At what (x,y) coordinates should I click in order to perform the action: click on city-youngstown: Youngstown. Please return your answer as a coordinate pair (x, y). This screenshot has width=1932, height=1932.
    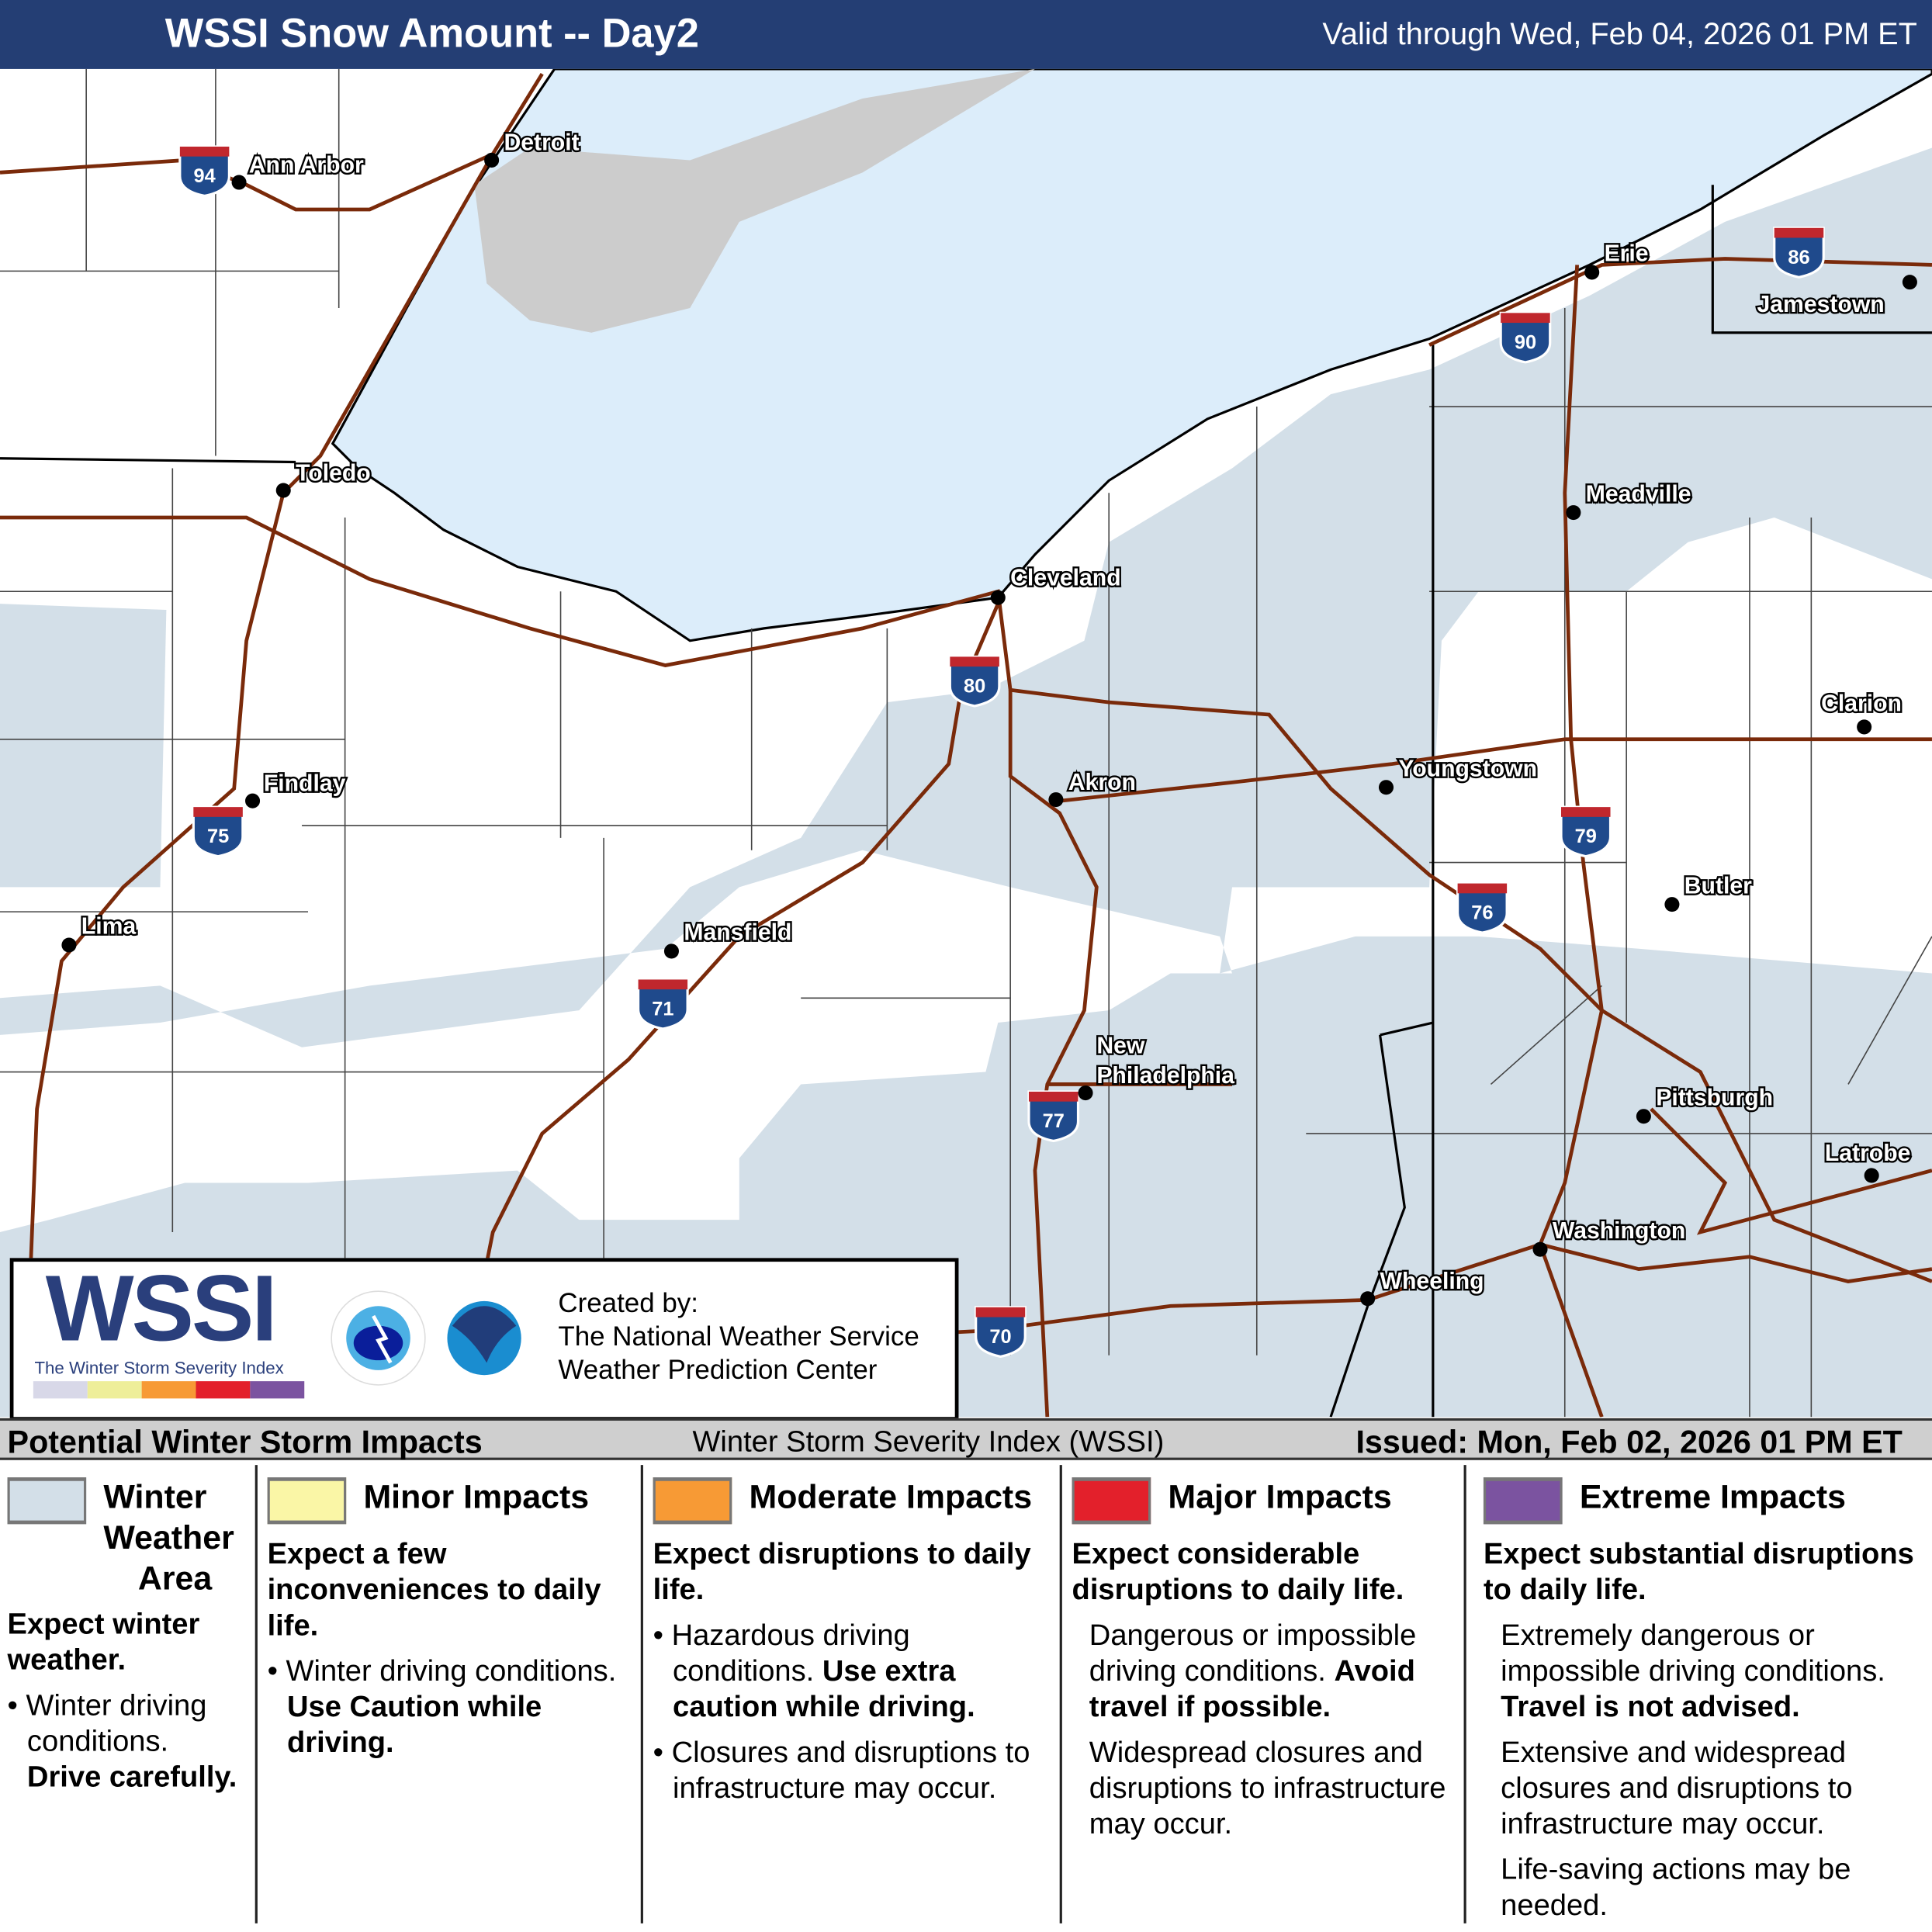
    Looking at the image, I should click on (1467, 768).